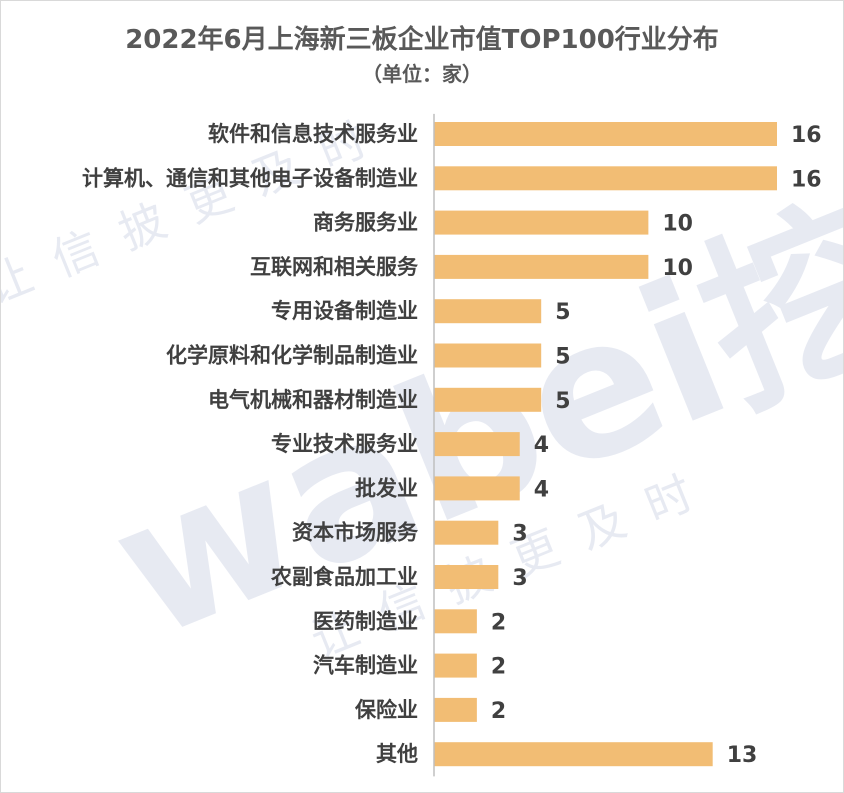 The image size is (844, 793). What do you see at coordinates (519, 534) in the screenshot?
I see `value-label-9: 3` at bounding box center [519, 534].